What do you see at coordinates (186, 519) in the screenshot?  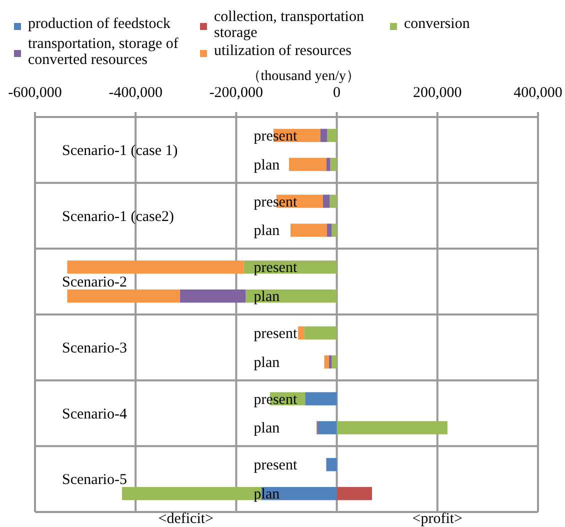 I see `annotation: <deficit>` at bounding box center [186, 519].